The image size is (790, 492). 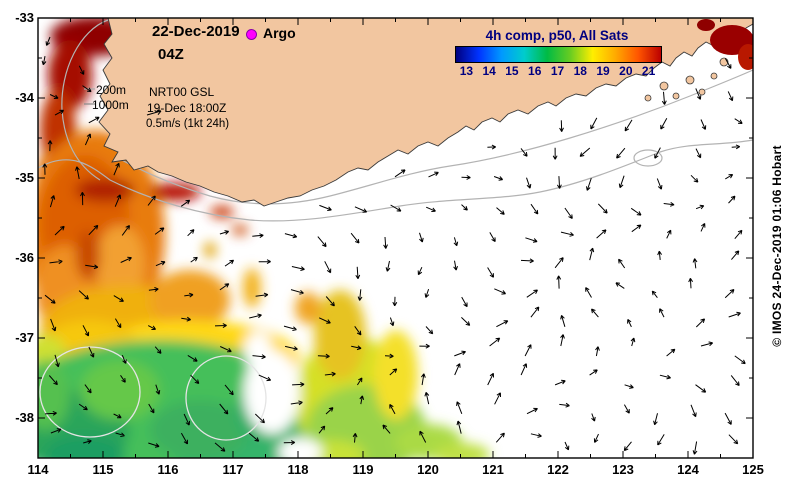 I want to click on scale-arrow-icon, so click(x=154, y=112).